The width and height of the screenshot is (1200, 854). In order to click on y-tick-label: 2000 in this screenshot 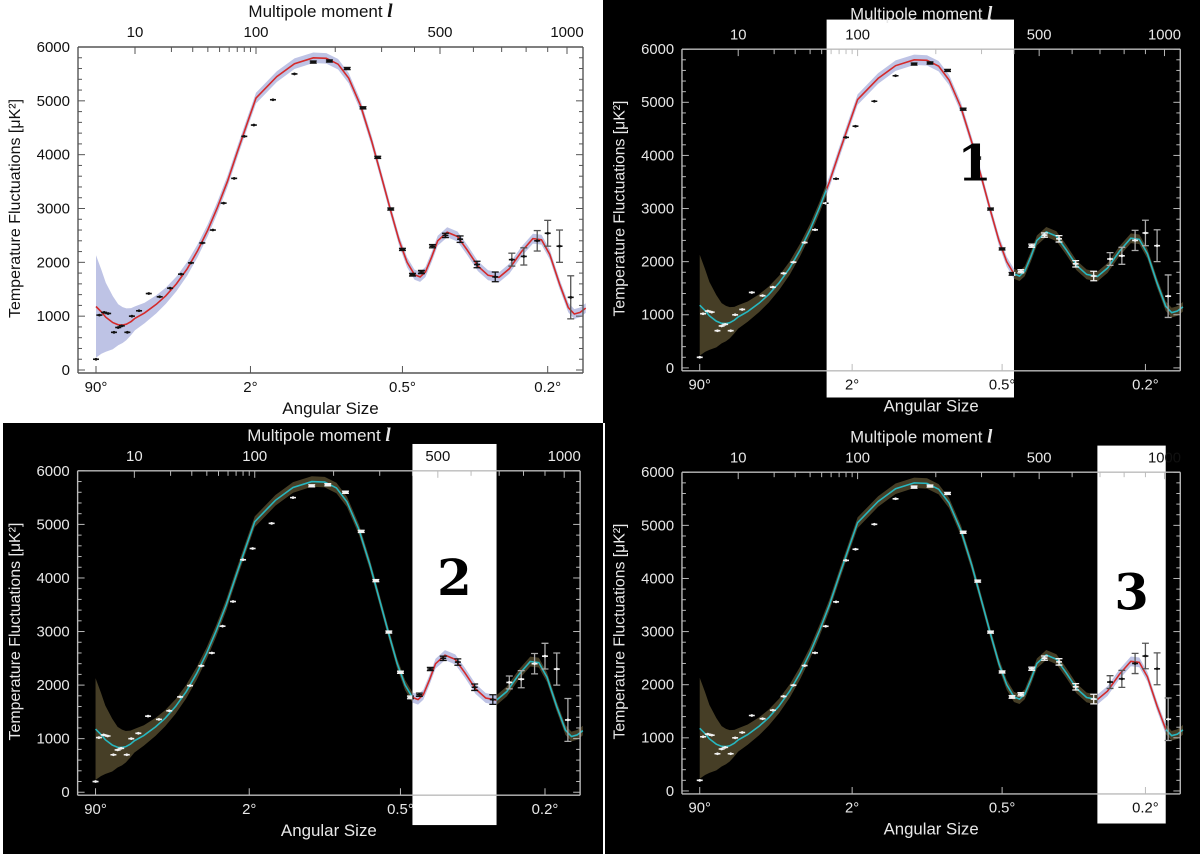, I will do `click(657, 686)`.